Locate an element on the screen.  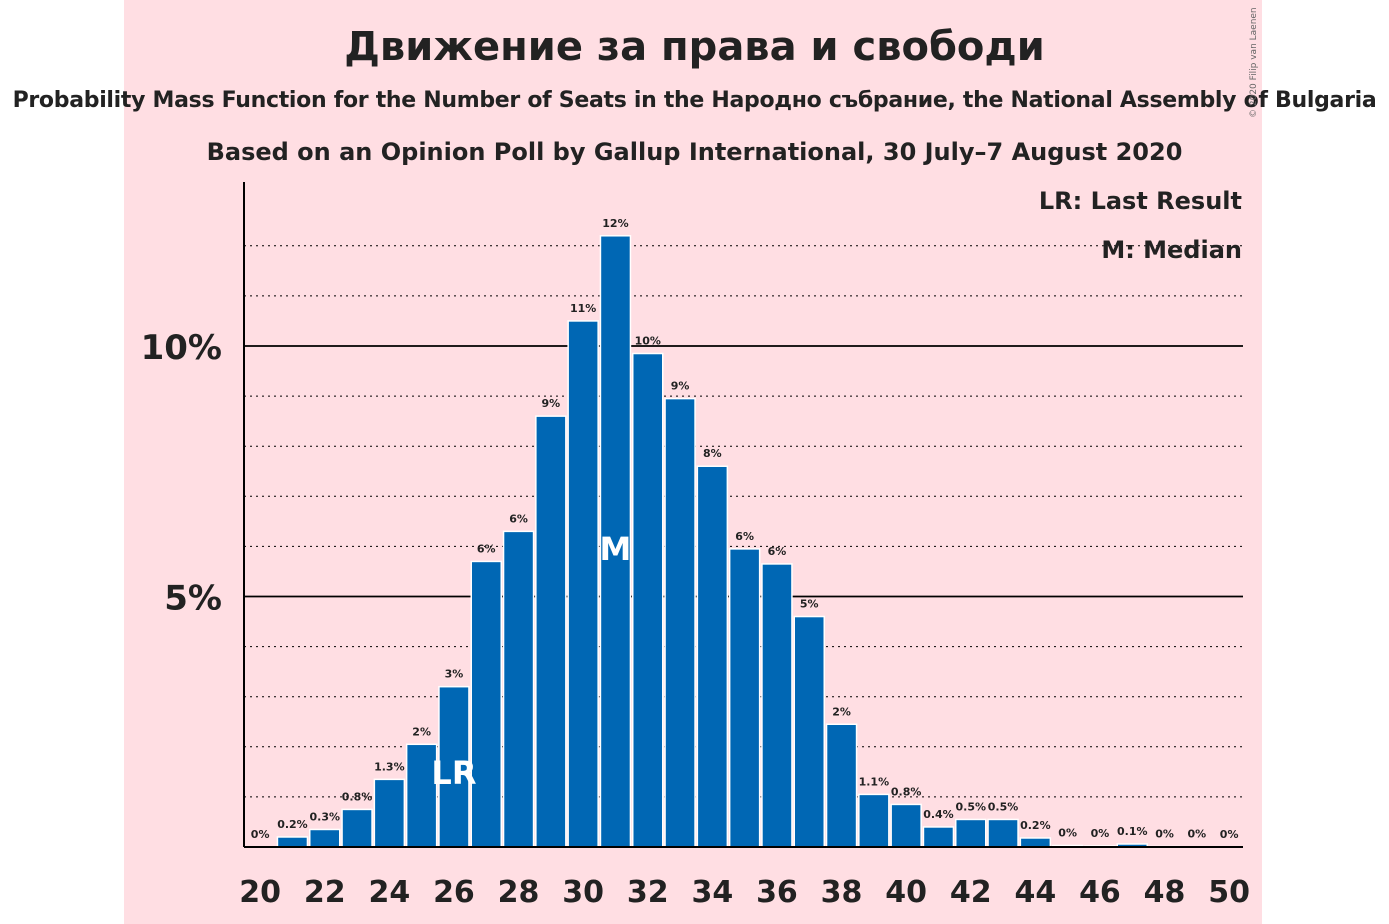
bar-value-label: 0.4% is located at coordinates (938, 814).